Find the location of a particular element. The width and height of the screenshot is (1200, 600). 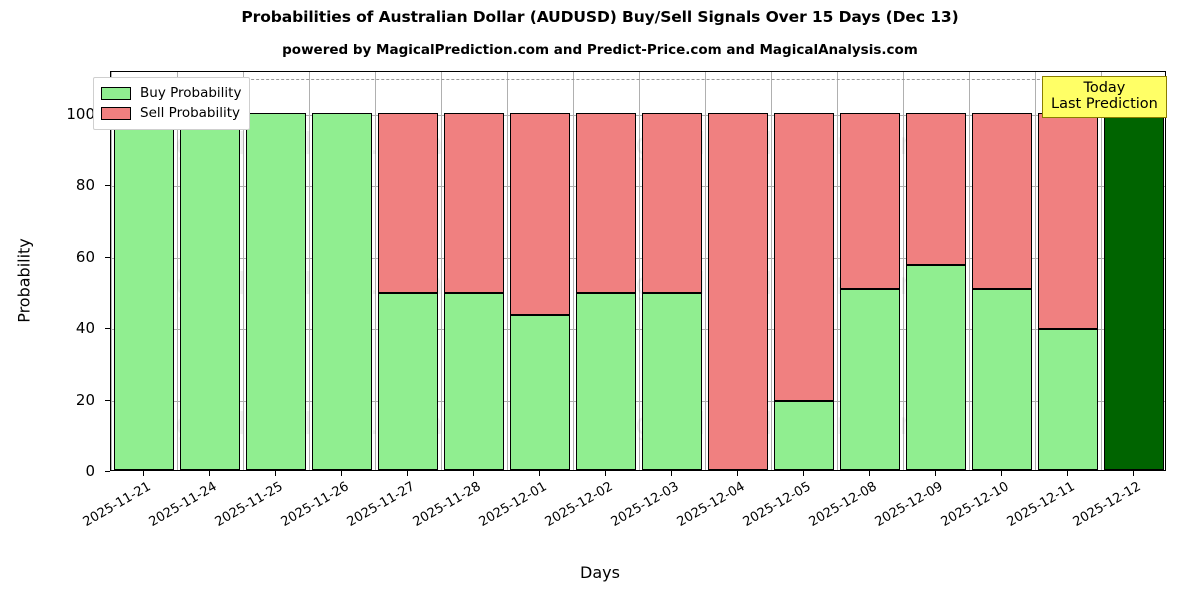

legend-swatch-buy is located at coordinates (116, 93).